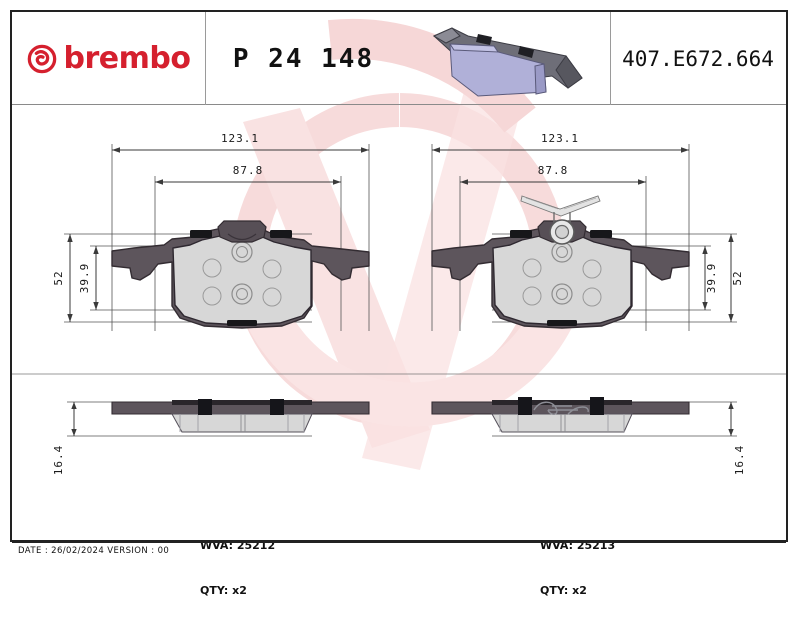  Describe the element at coordinates (223, 590) in the screenshot. I see `left-pad-qty: QTY: x2` at that location.